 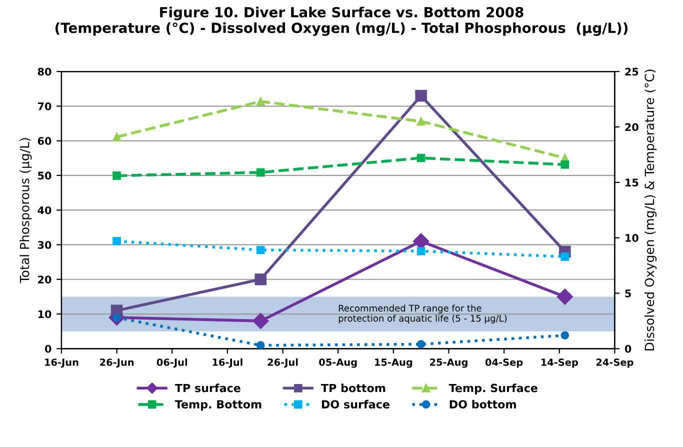 I want to click on x-tick-label: 16-Jun, so click(x=61, y=363).